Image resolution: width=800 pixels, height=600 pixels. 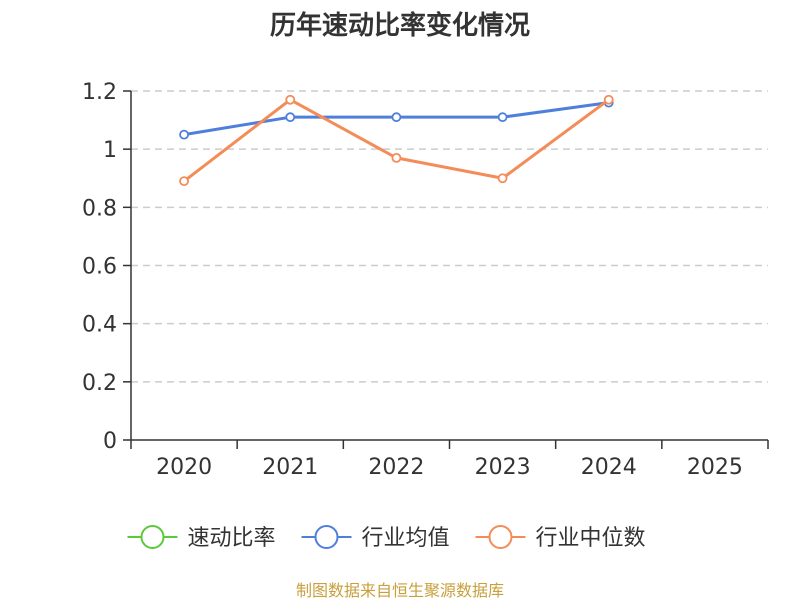 I want to click on y-tick-label: 1, so click(x=110, y=150).